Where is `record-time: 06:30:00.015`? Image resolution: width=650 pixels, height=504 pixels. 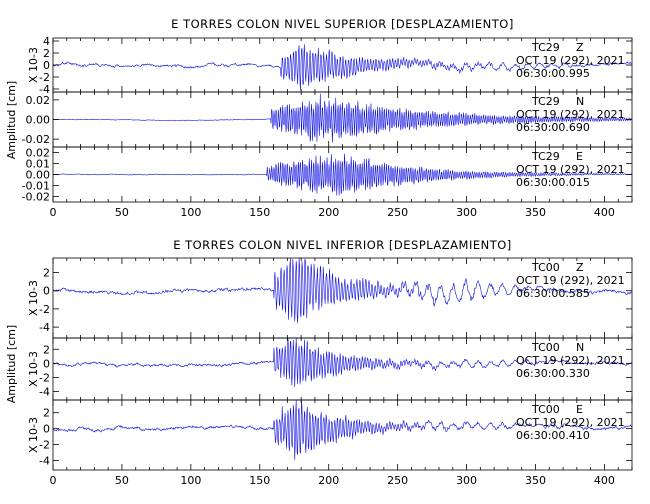 record-time: 06:30:00.015 is located at coordinates (553, 182).